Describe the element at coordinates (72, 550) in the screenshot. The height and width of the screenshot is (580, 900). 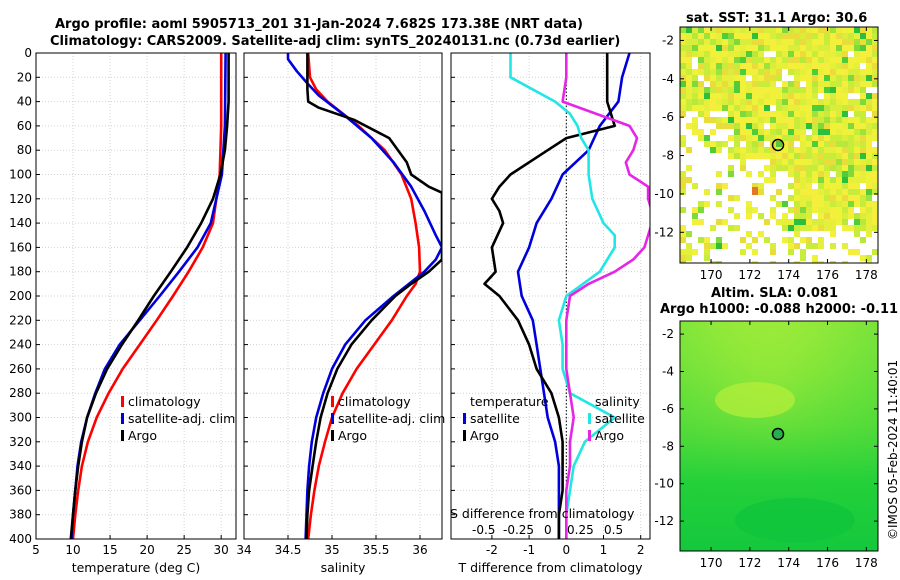
I see `x-tick-label: 10` at that location.